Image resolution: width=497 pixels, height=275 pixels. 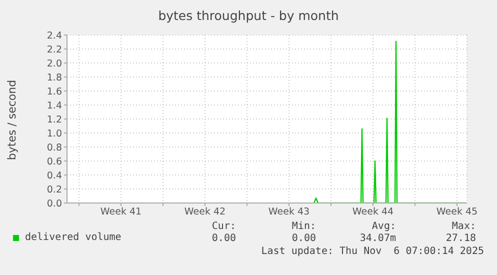 What do you see at coordinates (54, 162) in the screenshot?
I see `y-tick-label: 0.6` at bounding box center [54, 162].